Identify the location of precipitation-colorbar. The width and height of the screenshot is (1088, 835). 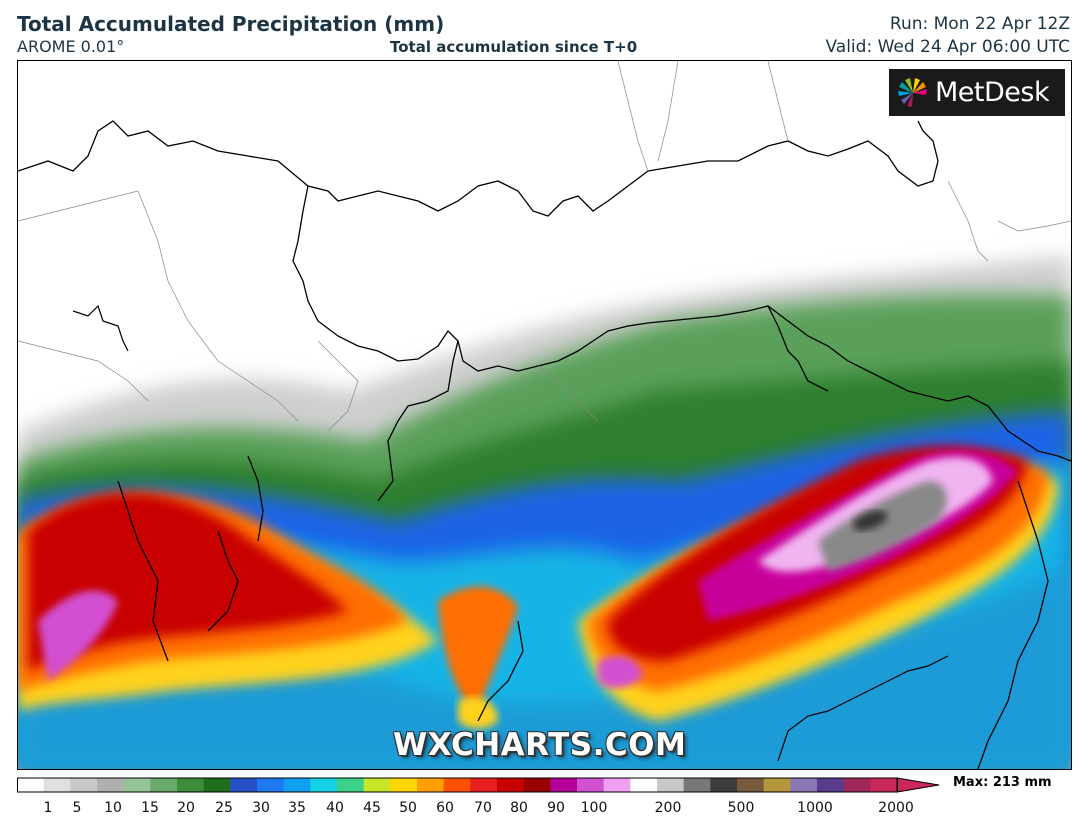
(478, 785).